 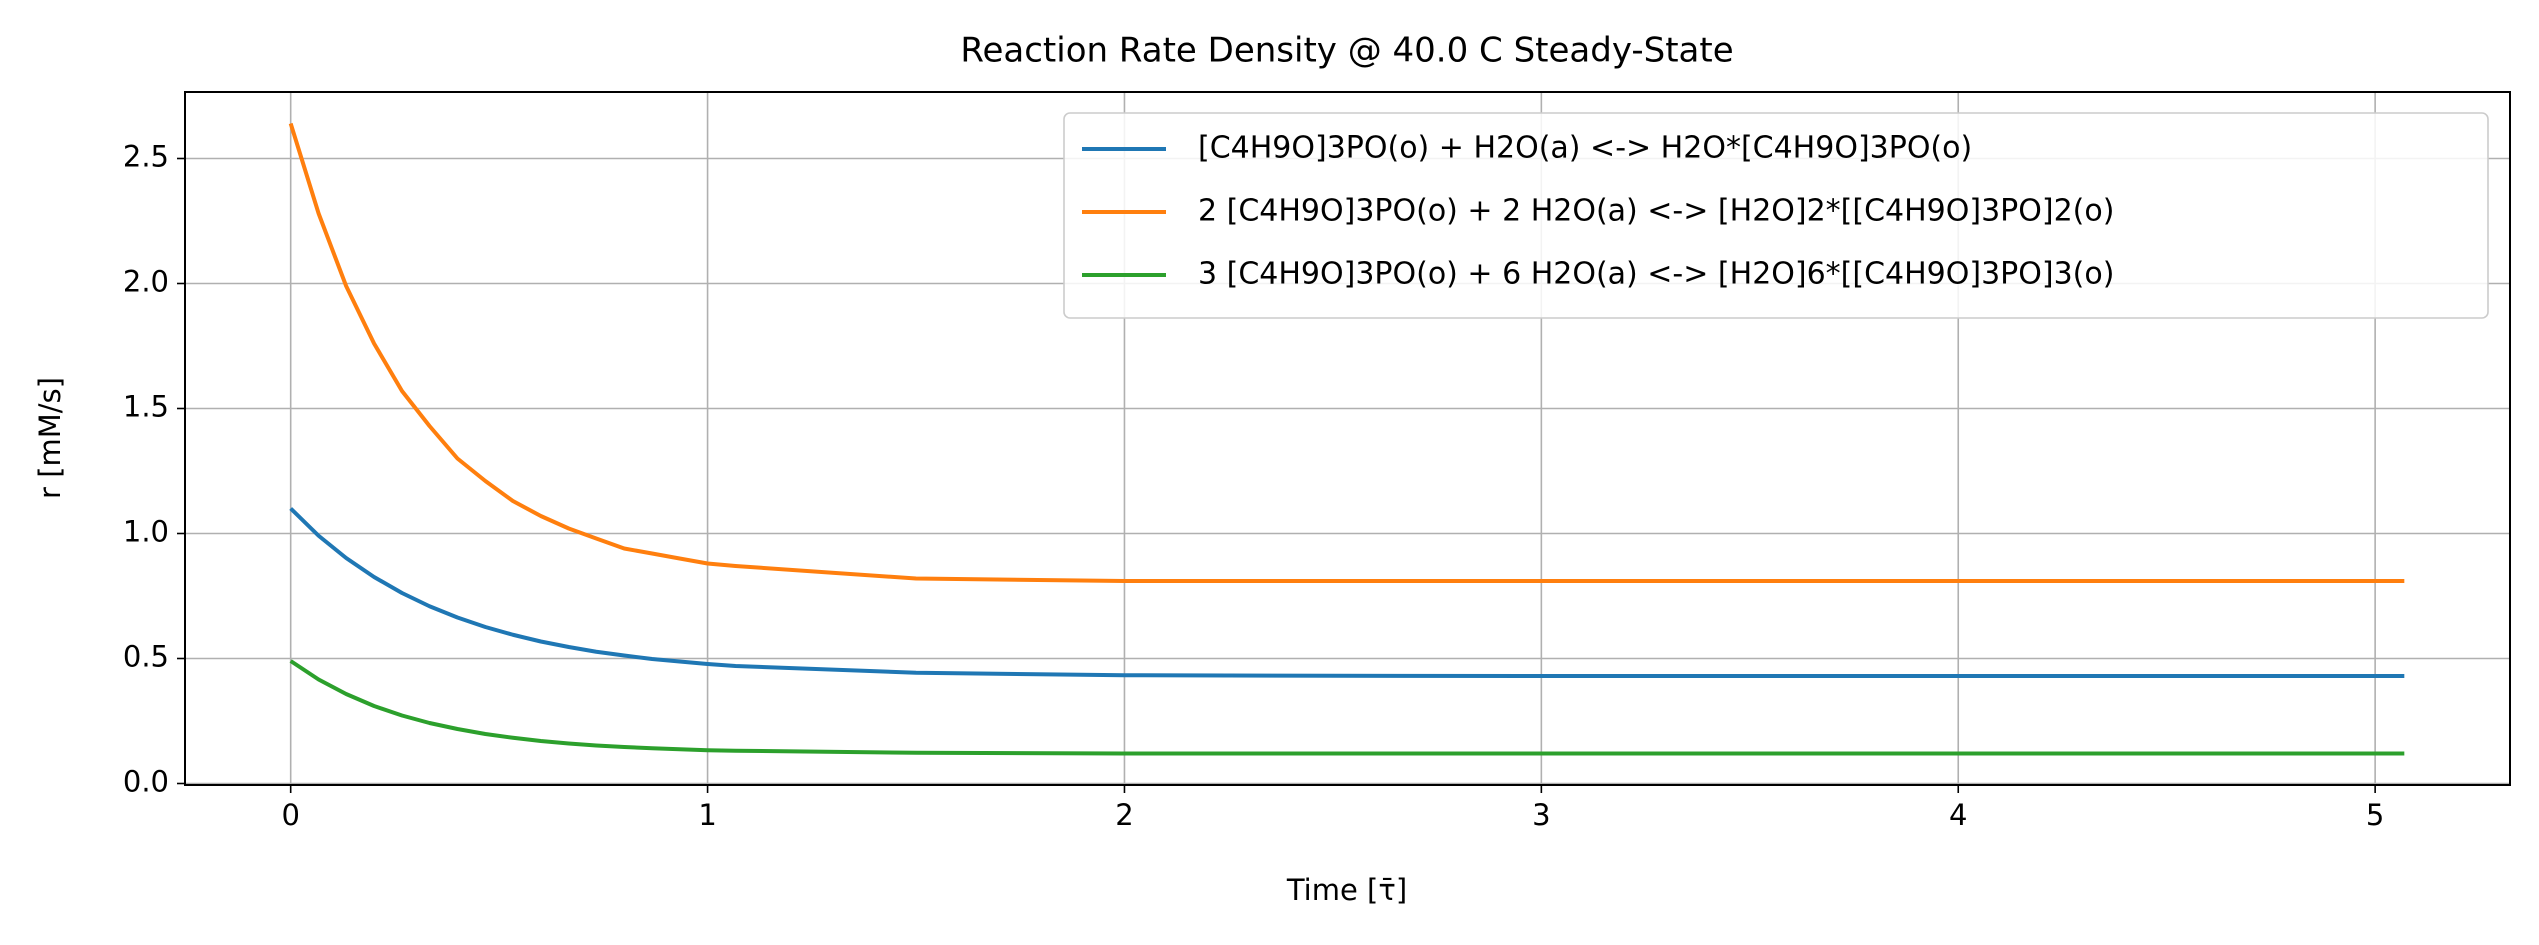 I want to click on x-tick-label: 4, so click(x=1958, y=815).